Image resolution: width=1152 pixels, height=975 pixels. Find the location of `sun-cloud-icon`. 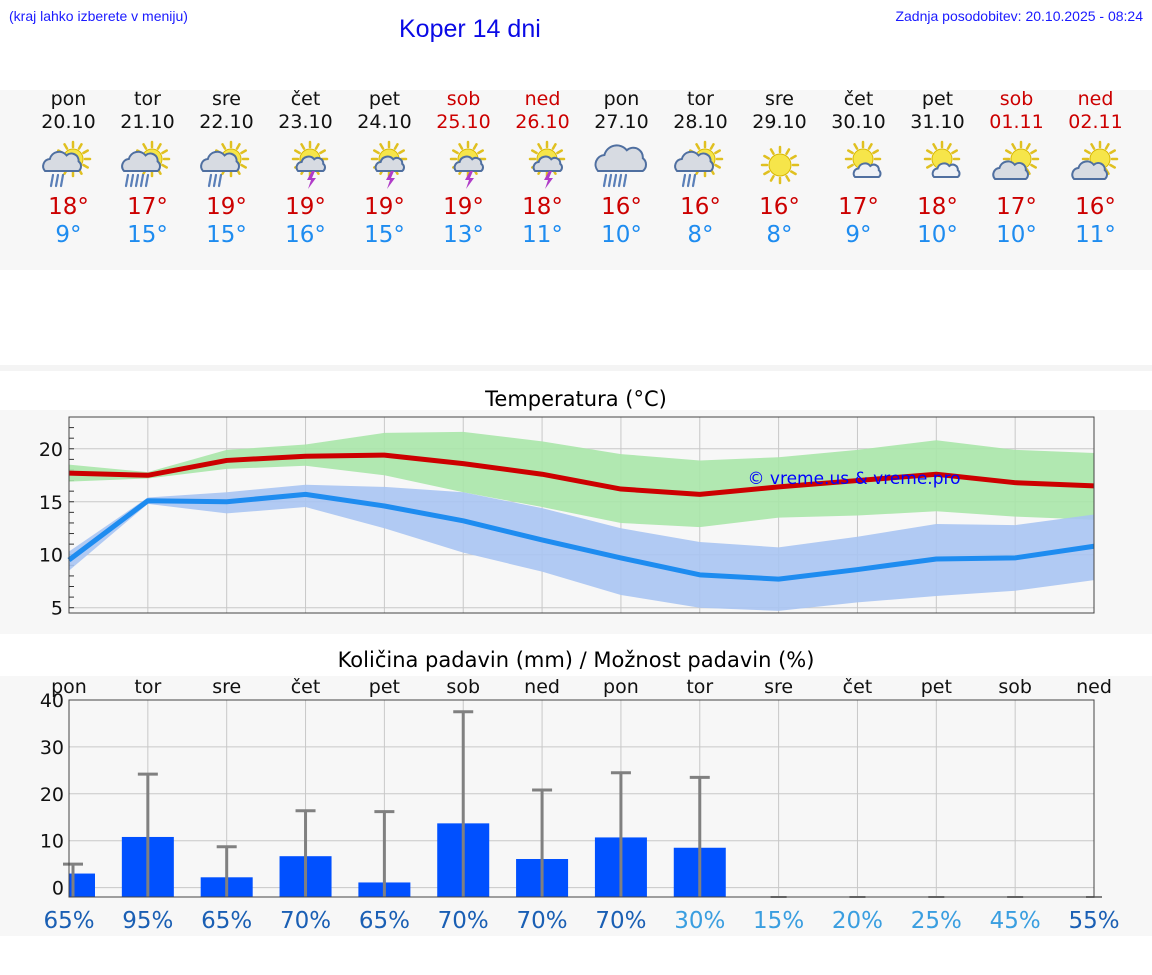

sun-cloud-icon is located at coordinates (1095, 163).